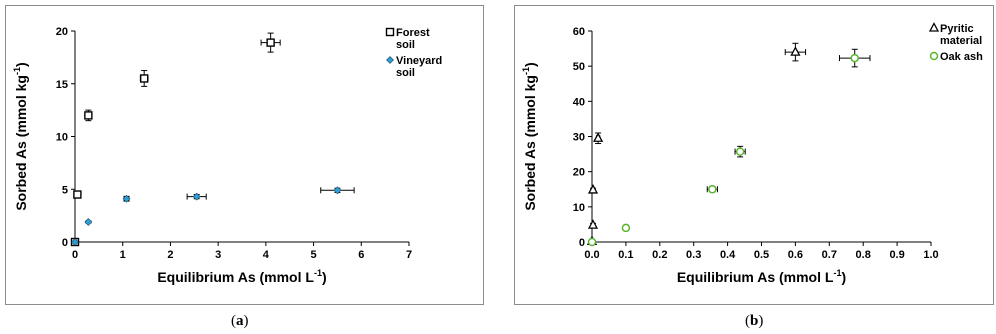 This screenshot has width=996, height=334. Describe the element at coordinates (65, 190) in the screenshot. I see `y-tick-label: 5` at that location.